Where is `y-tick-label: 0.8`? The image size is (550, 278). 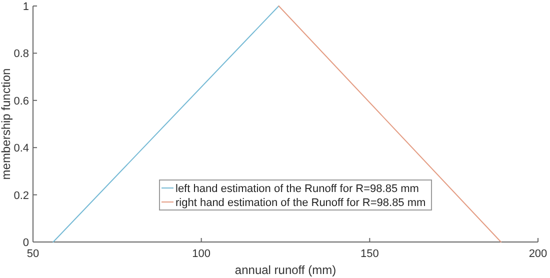
y-tick-label: 0.8 is located at coordinates (21, 54).